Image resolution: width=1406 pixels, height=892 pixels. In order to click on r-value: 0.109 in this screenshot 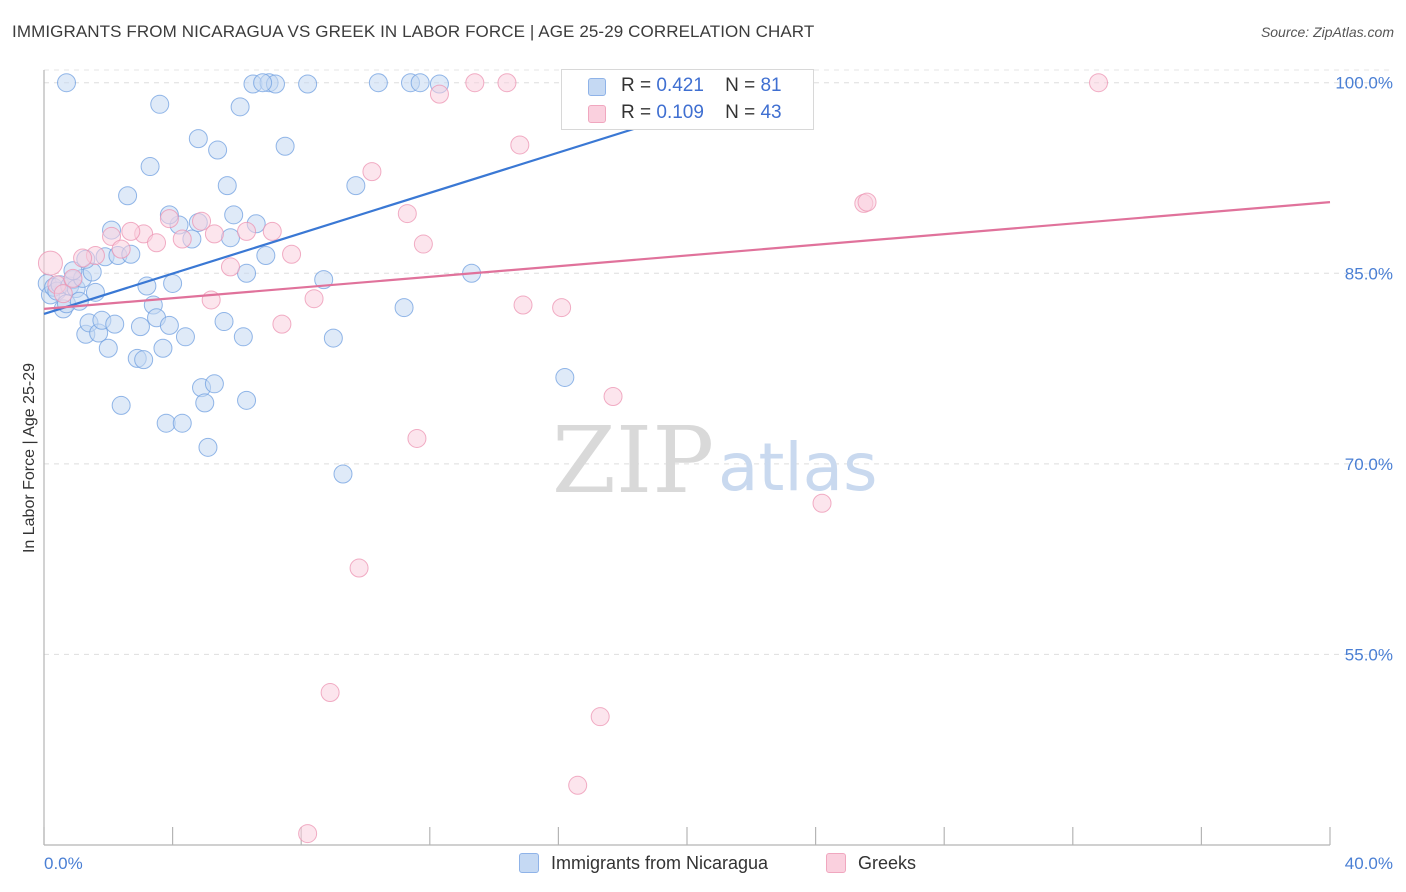, I will do `click(680, 112)`.